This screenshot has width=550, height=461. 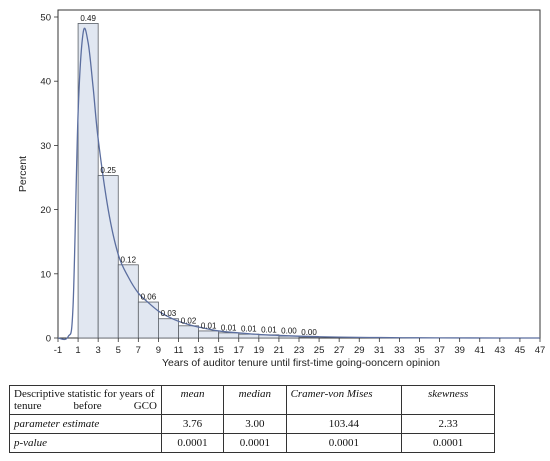 What do you see at coordinates (319, 350) in the screenshot?
I see `x-tick-label: 25` at bounding box center [319, 350].